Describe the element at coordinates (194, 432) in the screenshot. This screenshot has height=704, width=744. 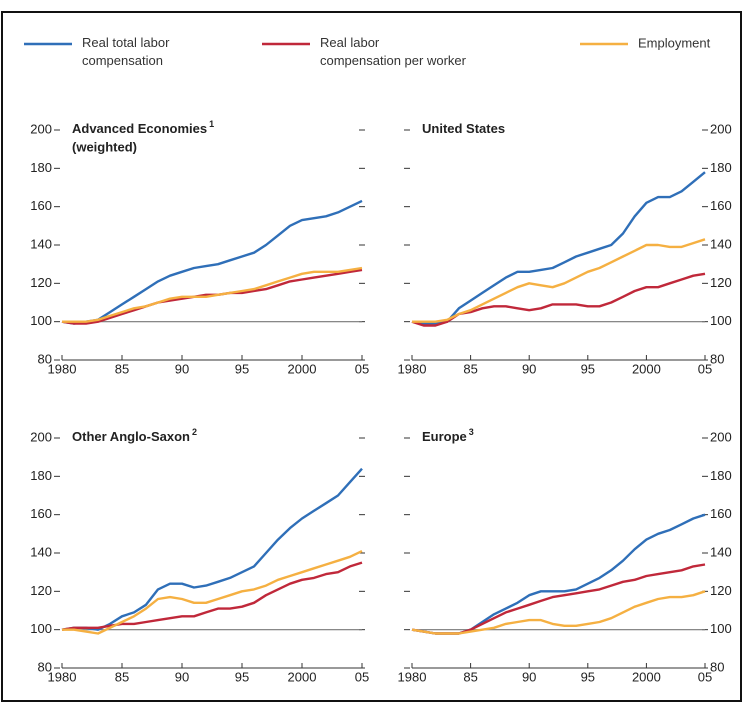
I see `title-note: 2` at that location.